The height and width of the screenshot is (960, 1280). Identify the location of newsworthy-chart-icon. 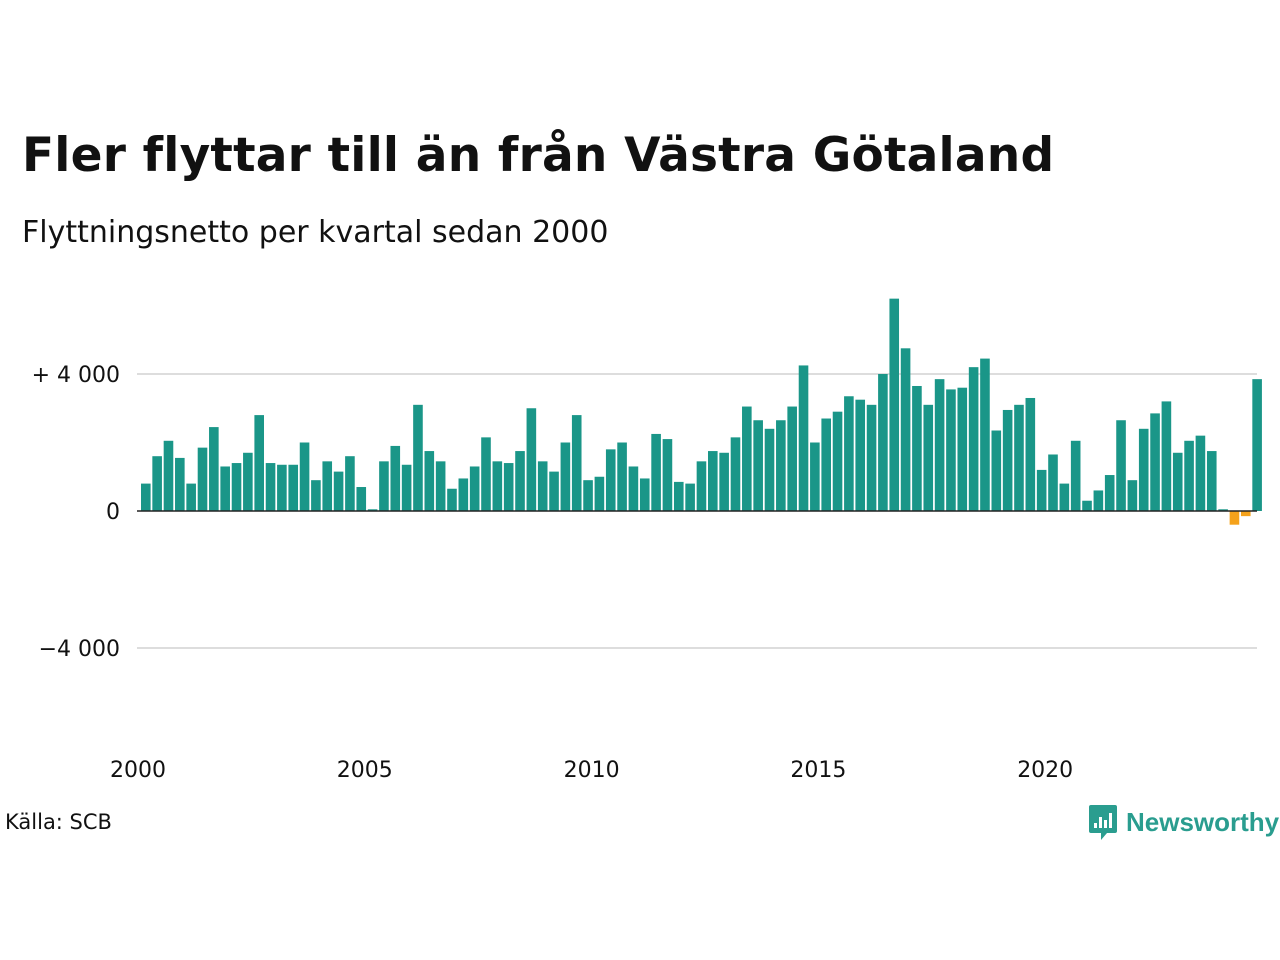
(1103, 822).